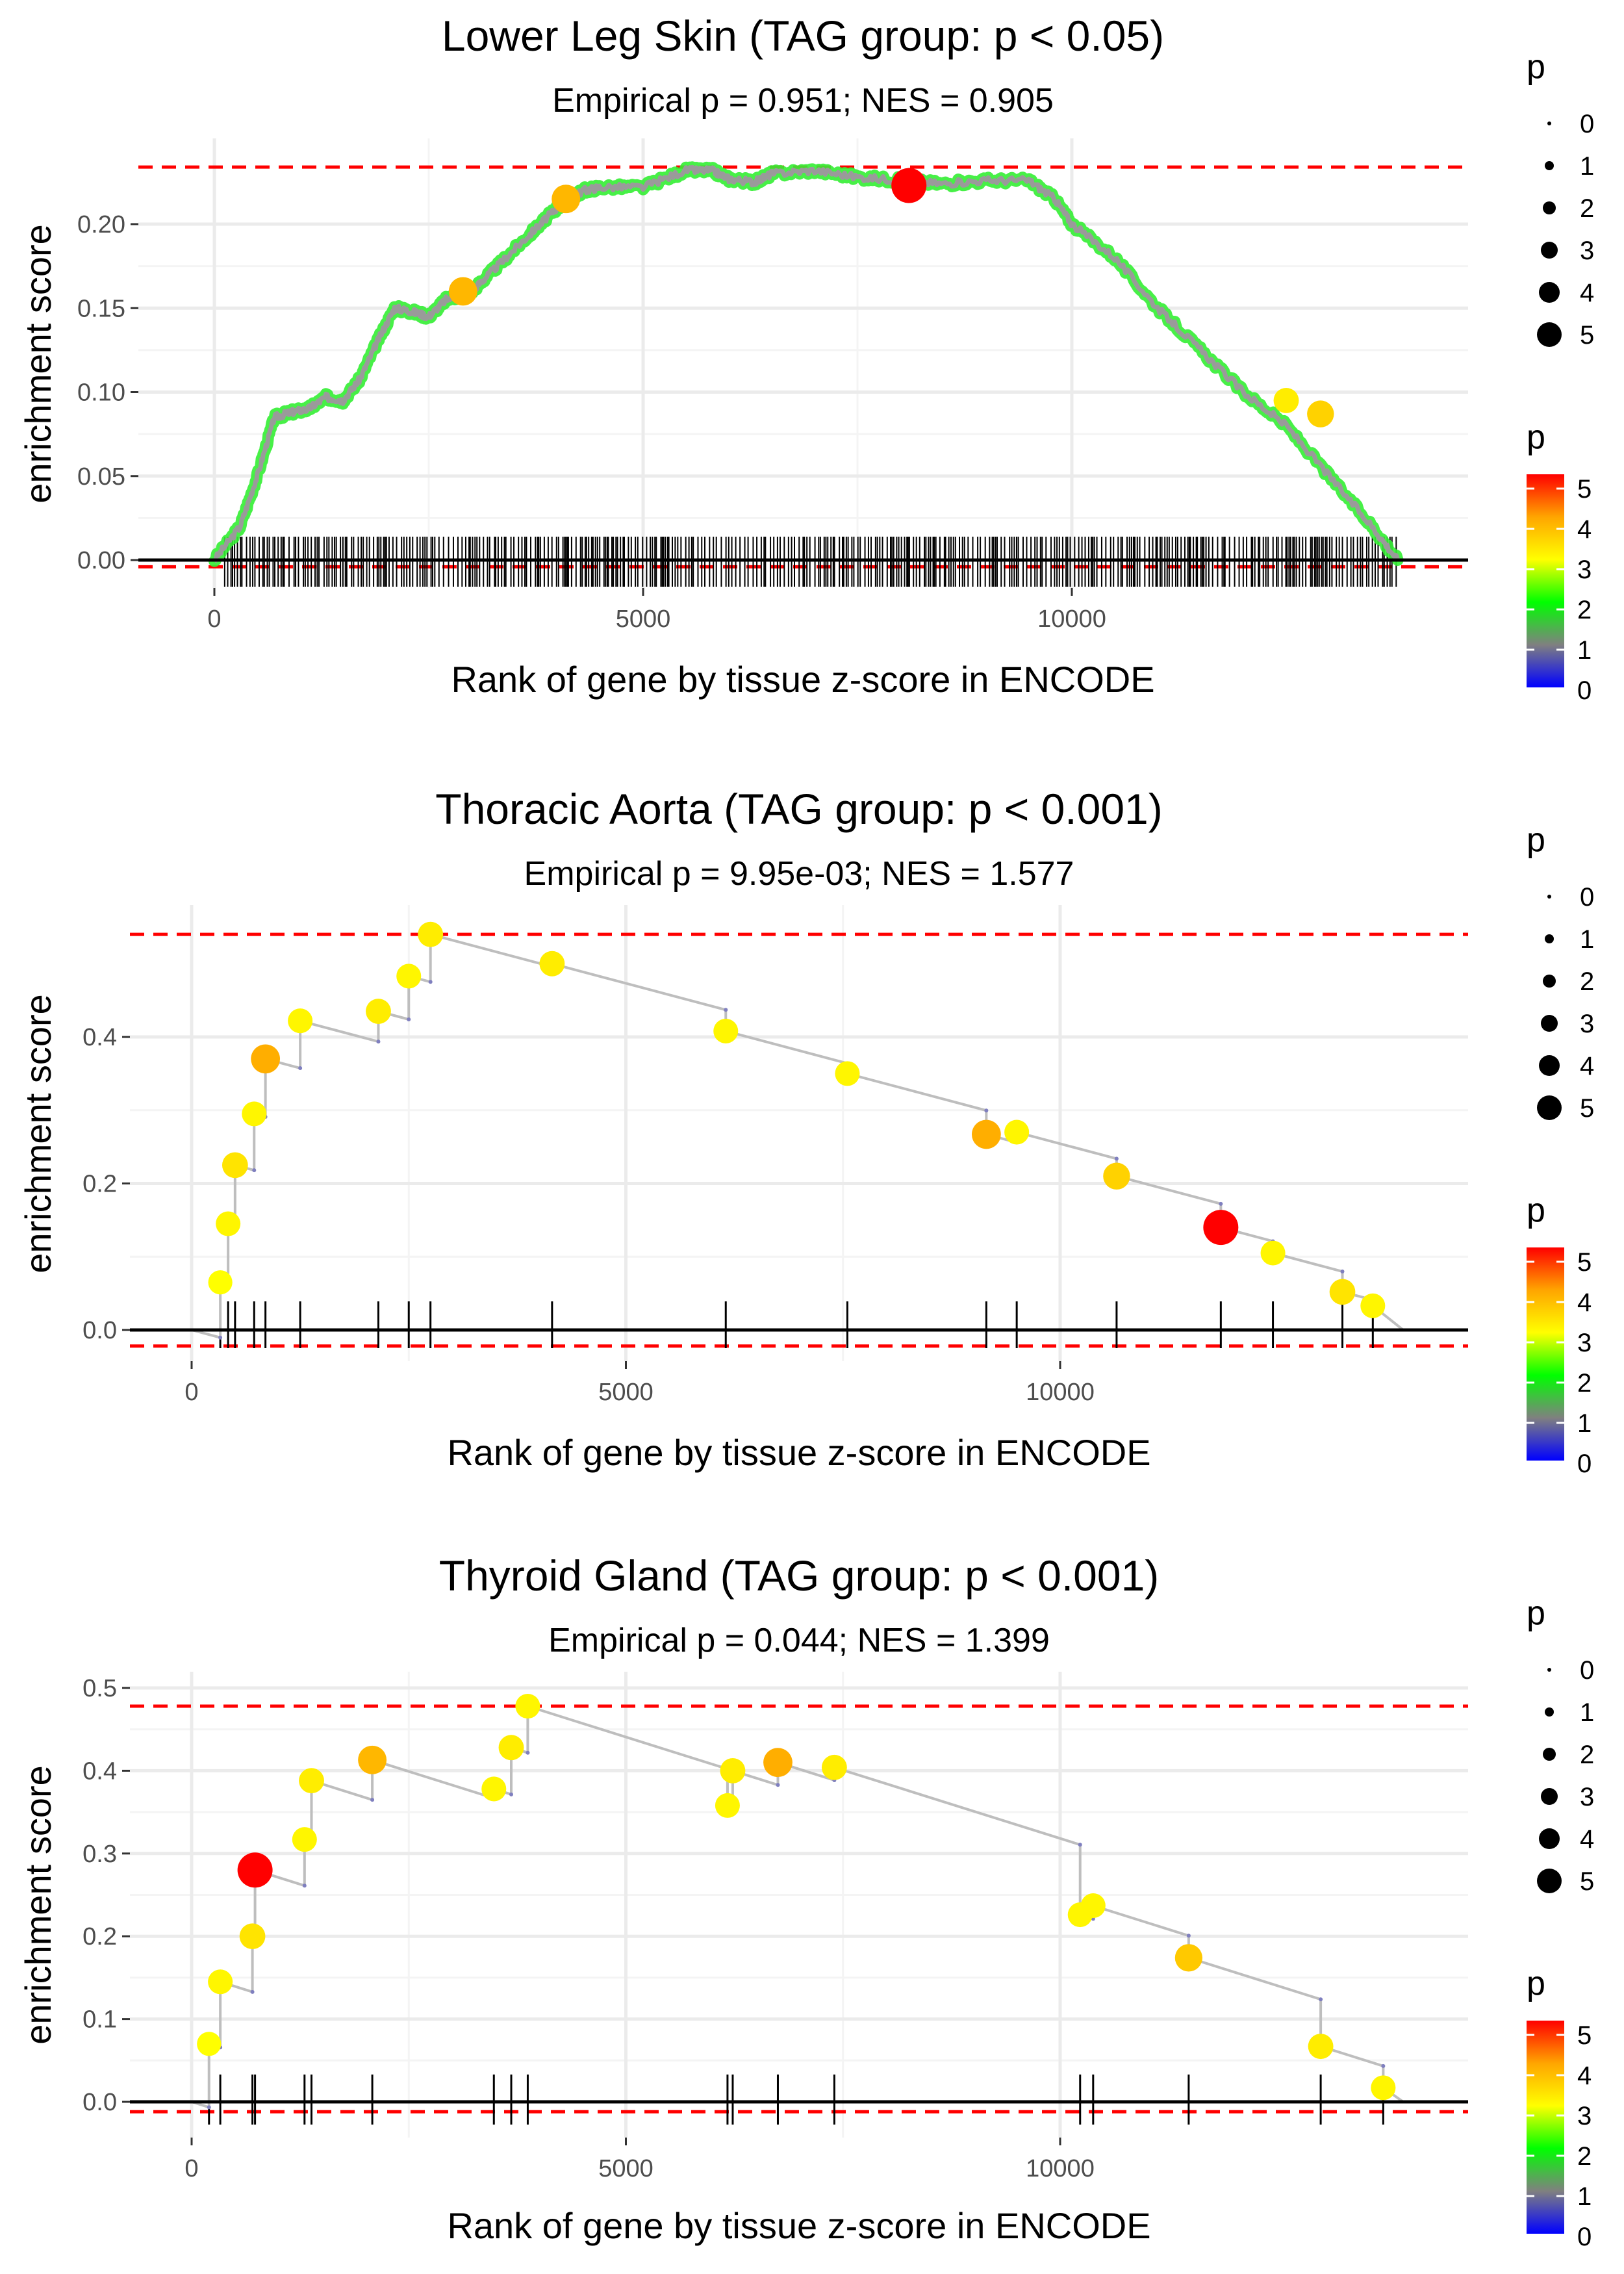  I want to click on x-axis-label: Rank of gene by tissue z-score in ENCODE, so click(798, 1452).